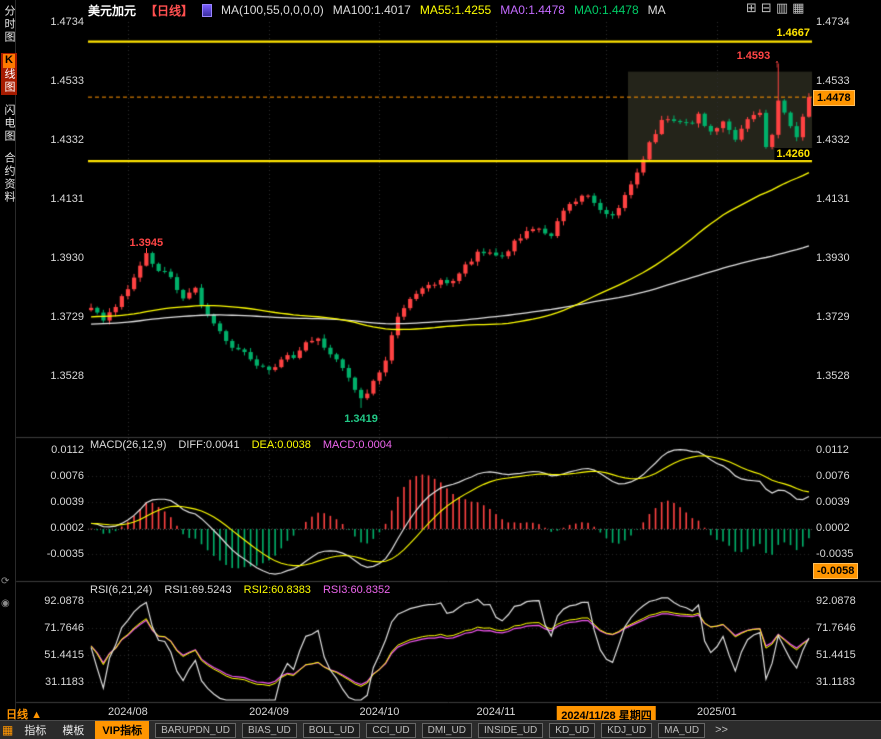  I want to click on main-y-tick-right: 1.3528, so click(833, 375).